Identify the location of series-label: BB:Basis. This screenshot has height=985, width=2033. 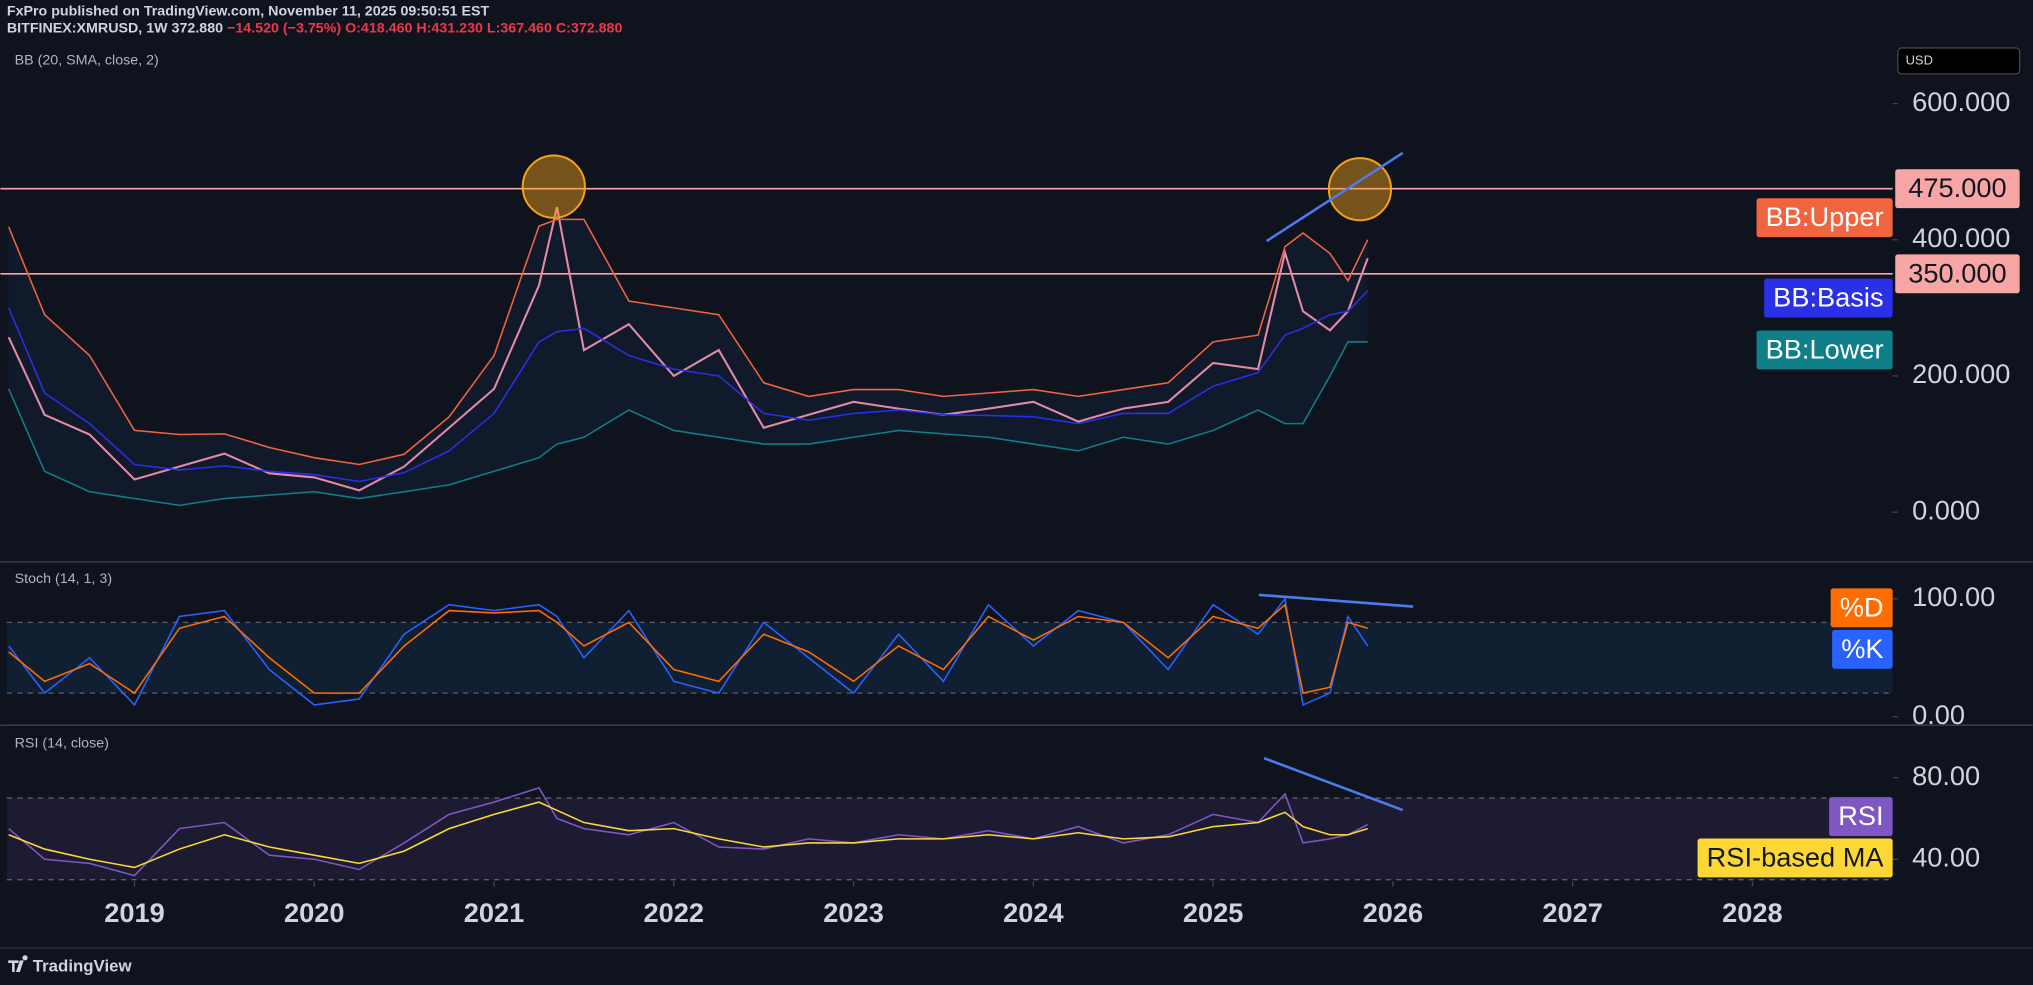
(1828, 297).